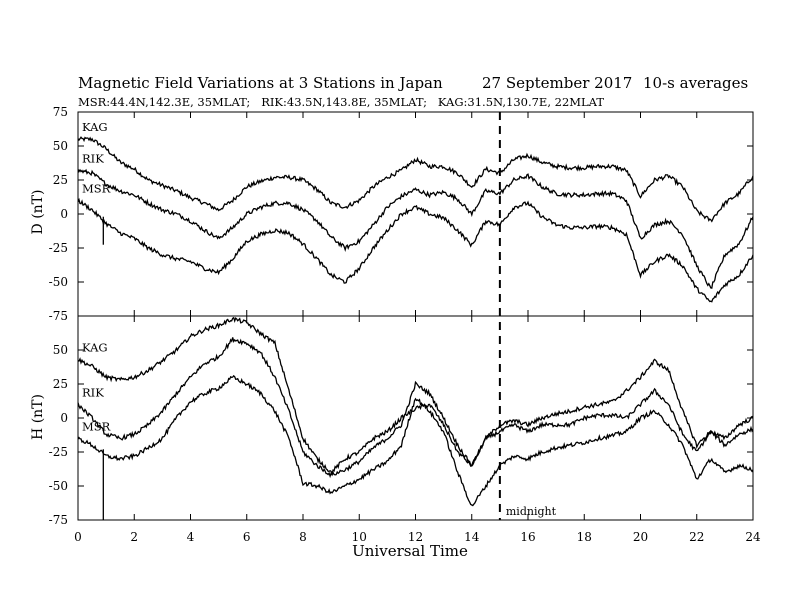  What do you see at coordinates (695, 83) in the screenshot?
I see `chart-averaging: 10-s averages` at bounding box center [695, 83].